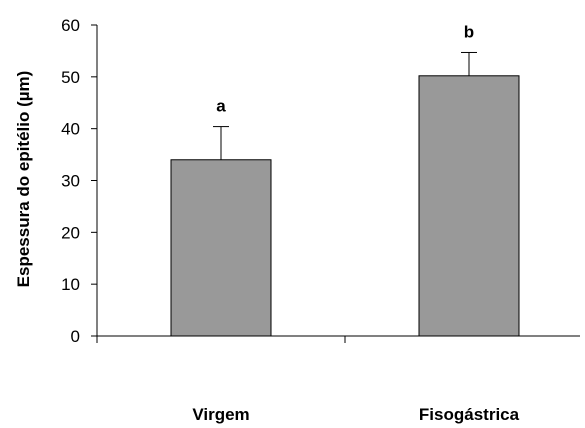  I want to click on y-tick-label: 20, so click(70, 232).